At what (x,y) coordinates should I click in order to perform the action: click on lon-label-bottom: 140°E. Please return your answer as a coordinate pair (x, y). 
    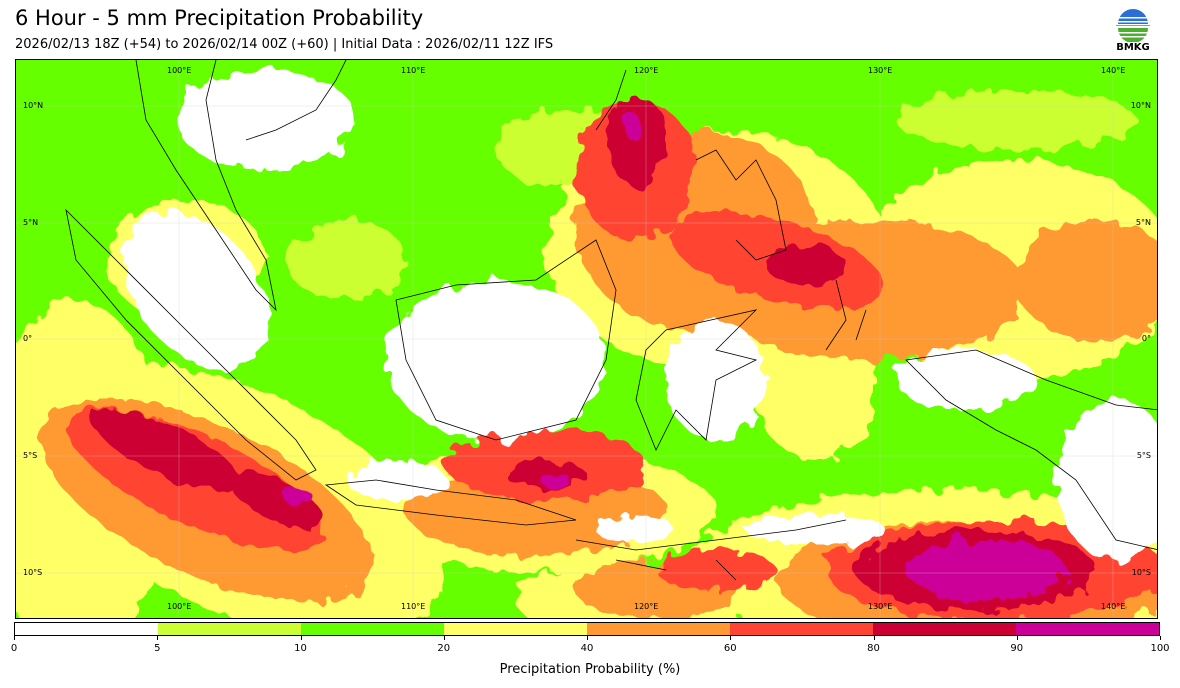
    Looking at the image, I should click on (1113, 606).